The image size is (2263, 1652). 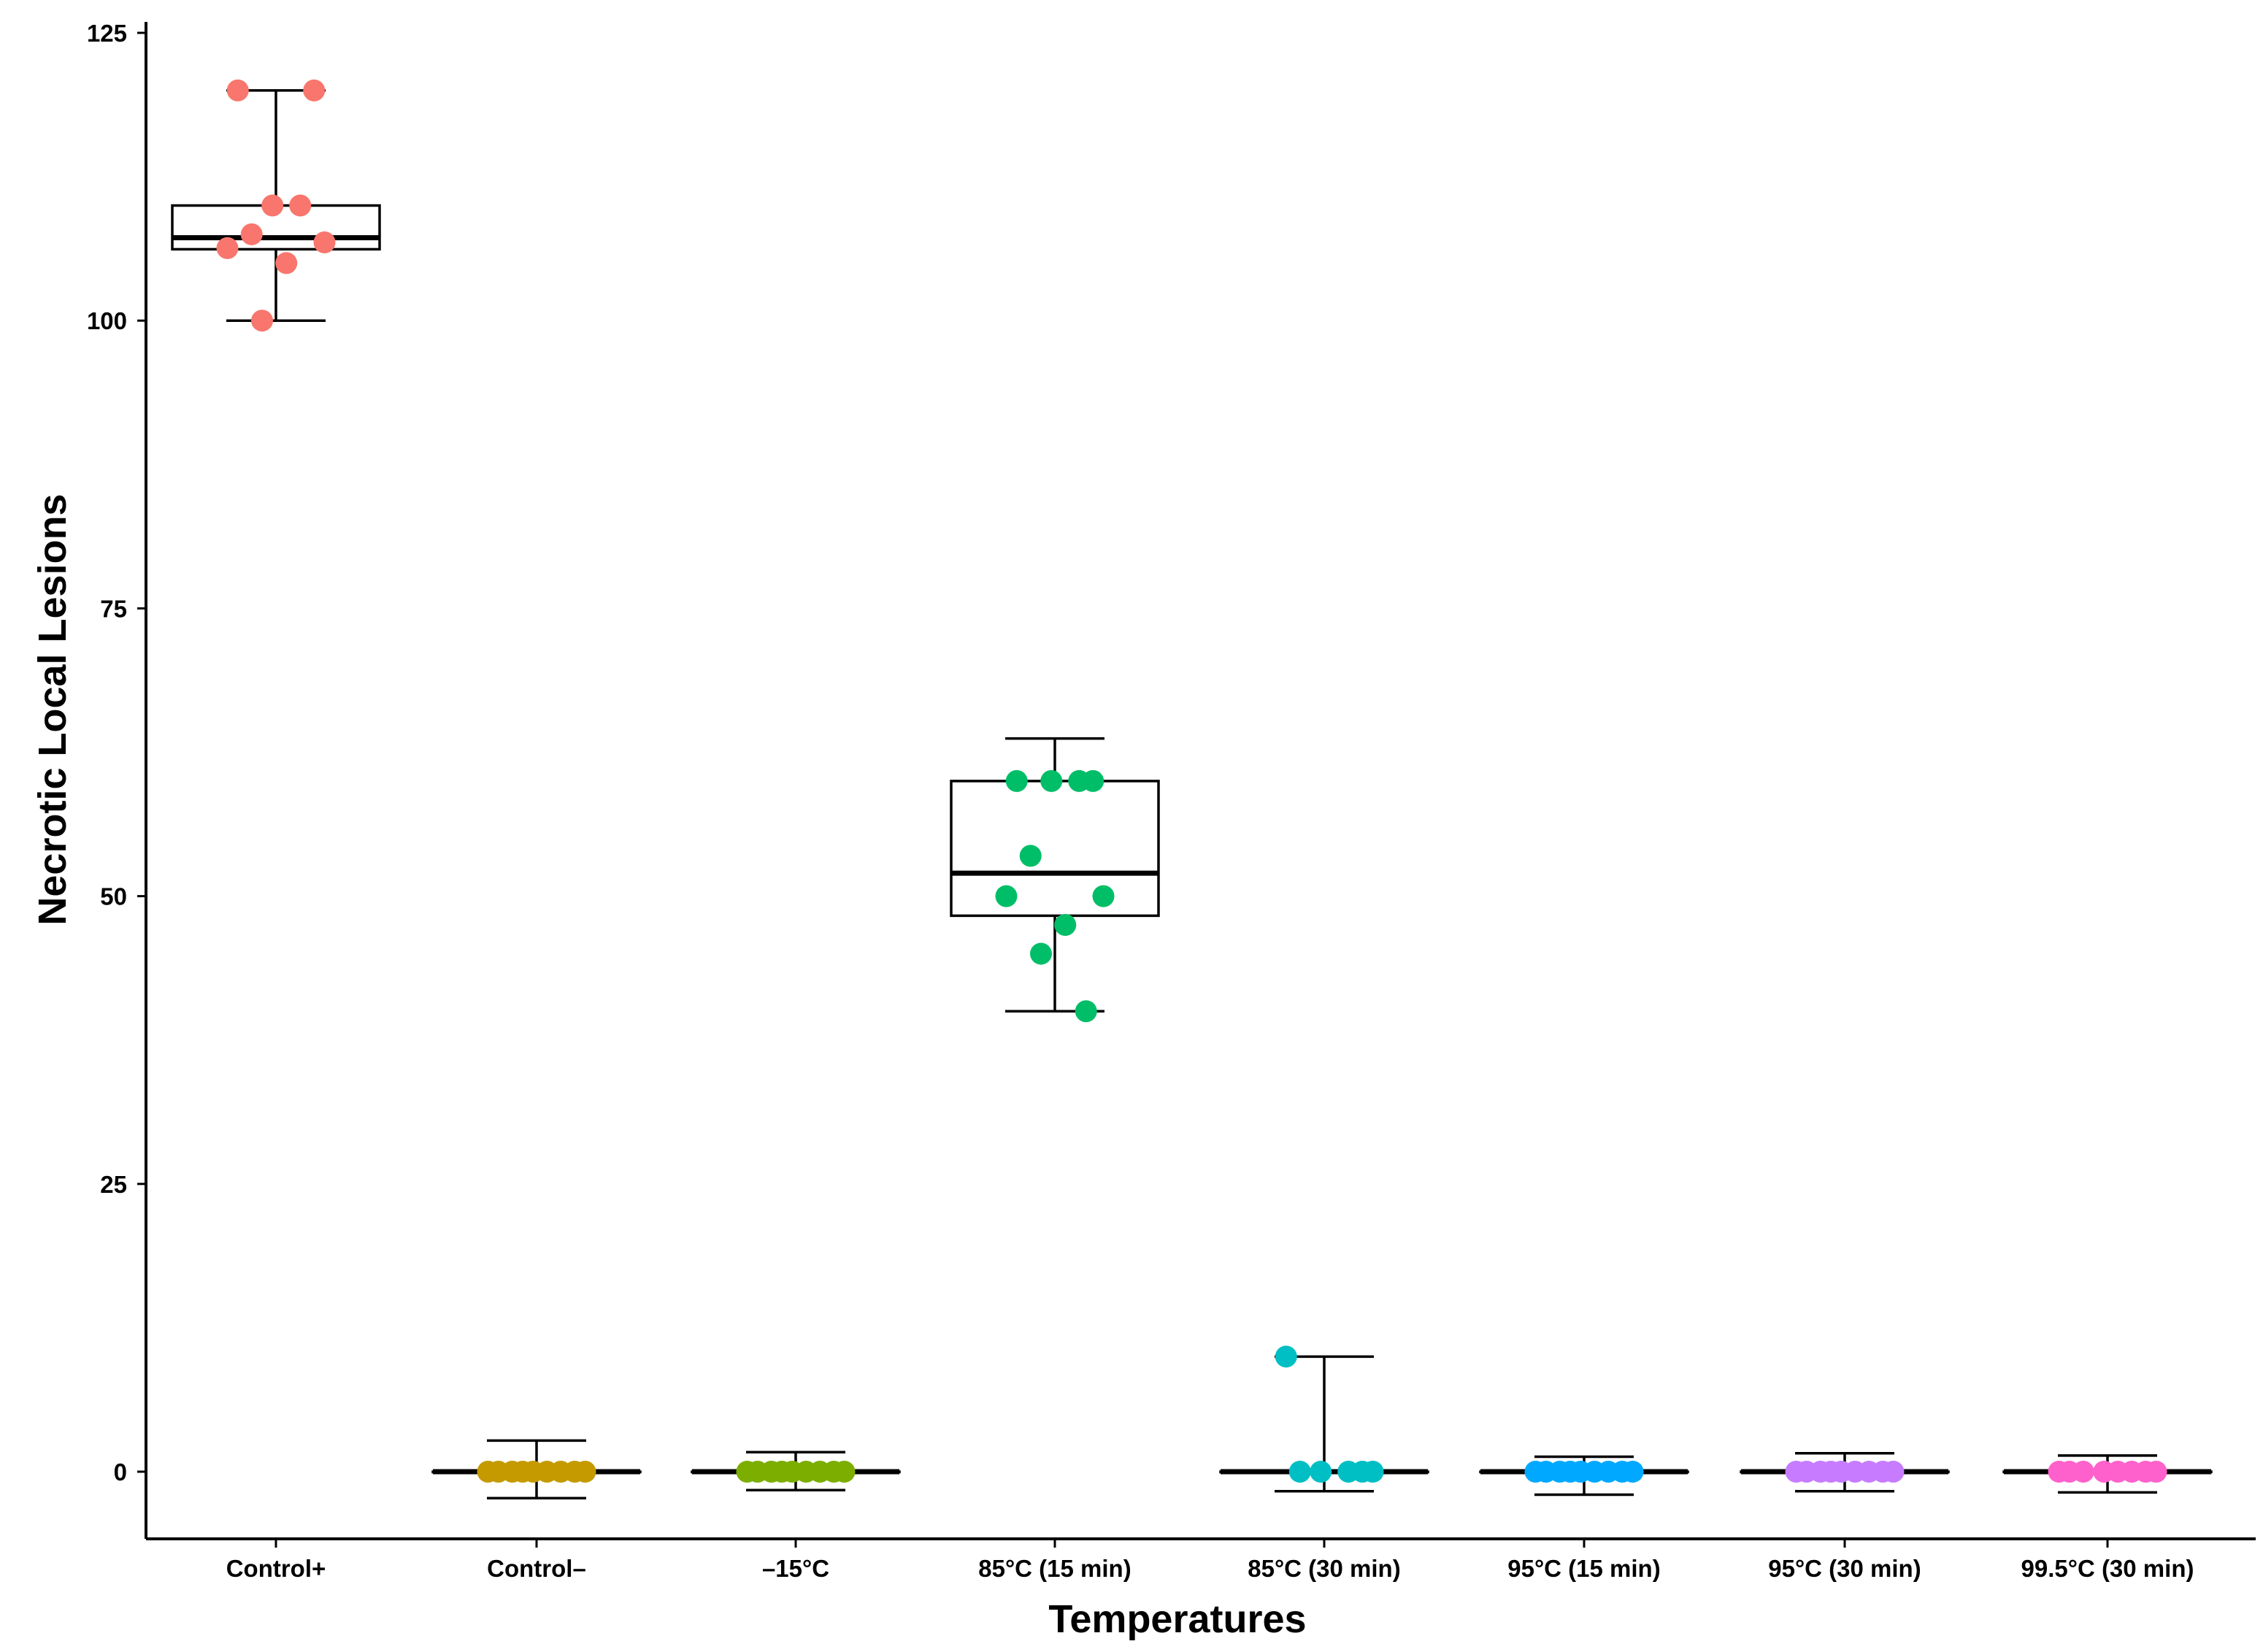 I want to click on x-tick-label: 95°C (30 min), so click(x=1844, y=1568).